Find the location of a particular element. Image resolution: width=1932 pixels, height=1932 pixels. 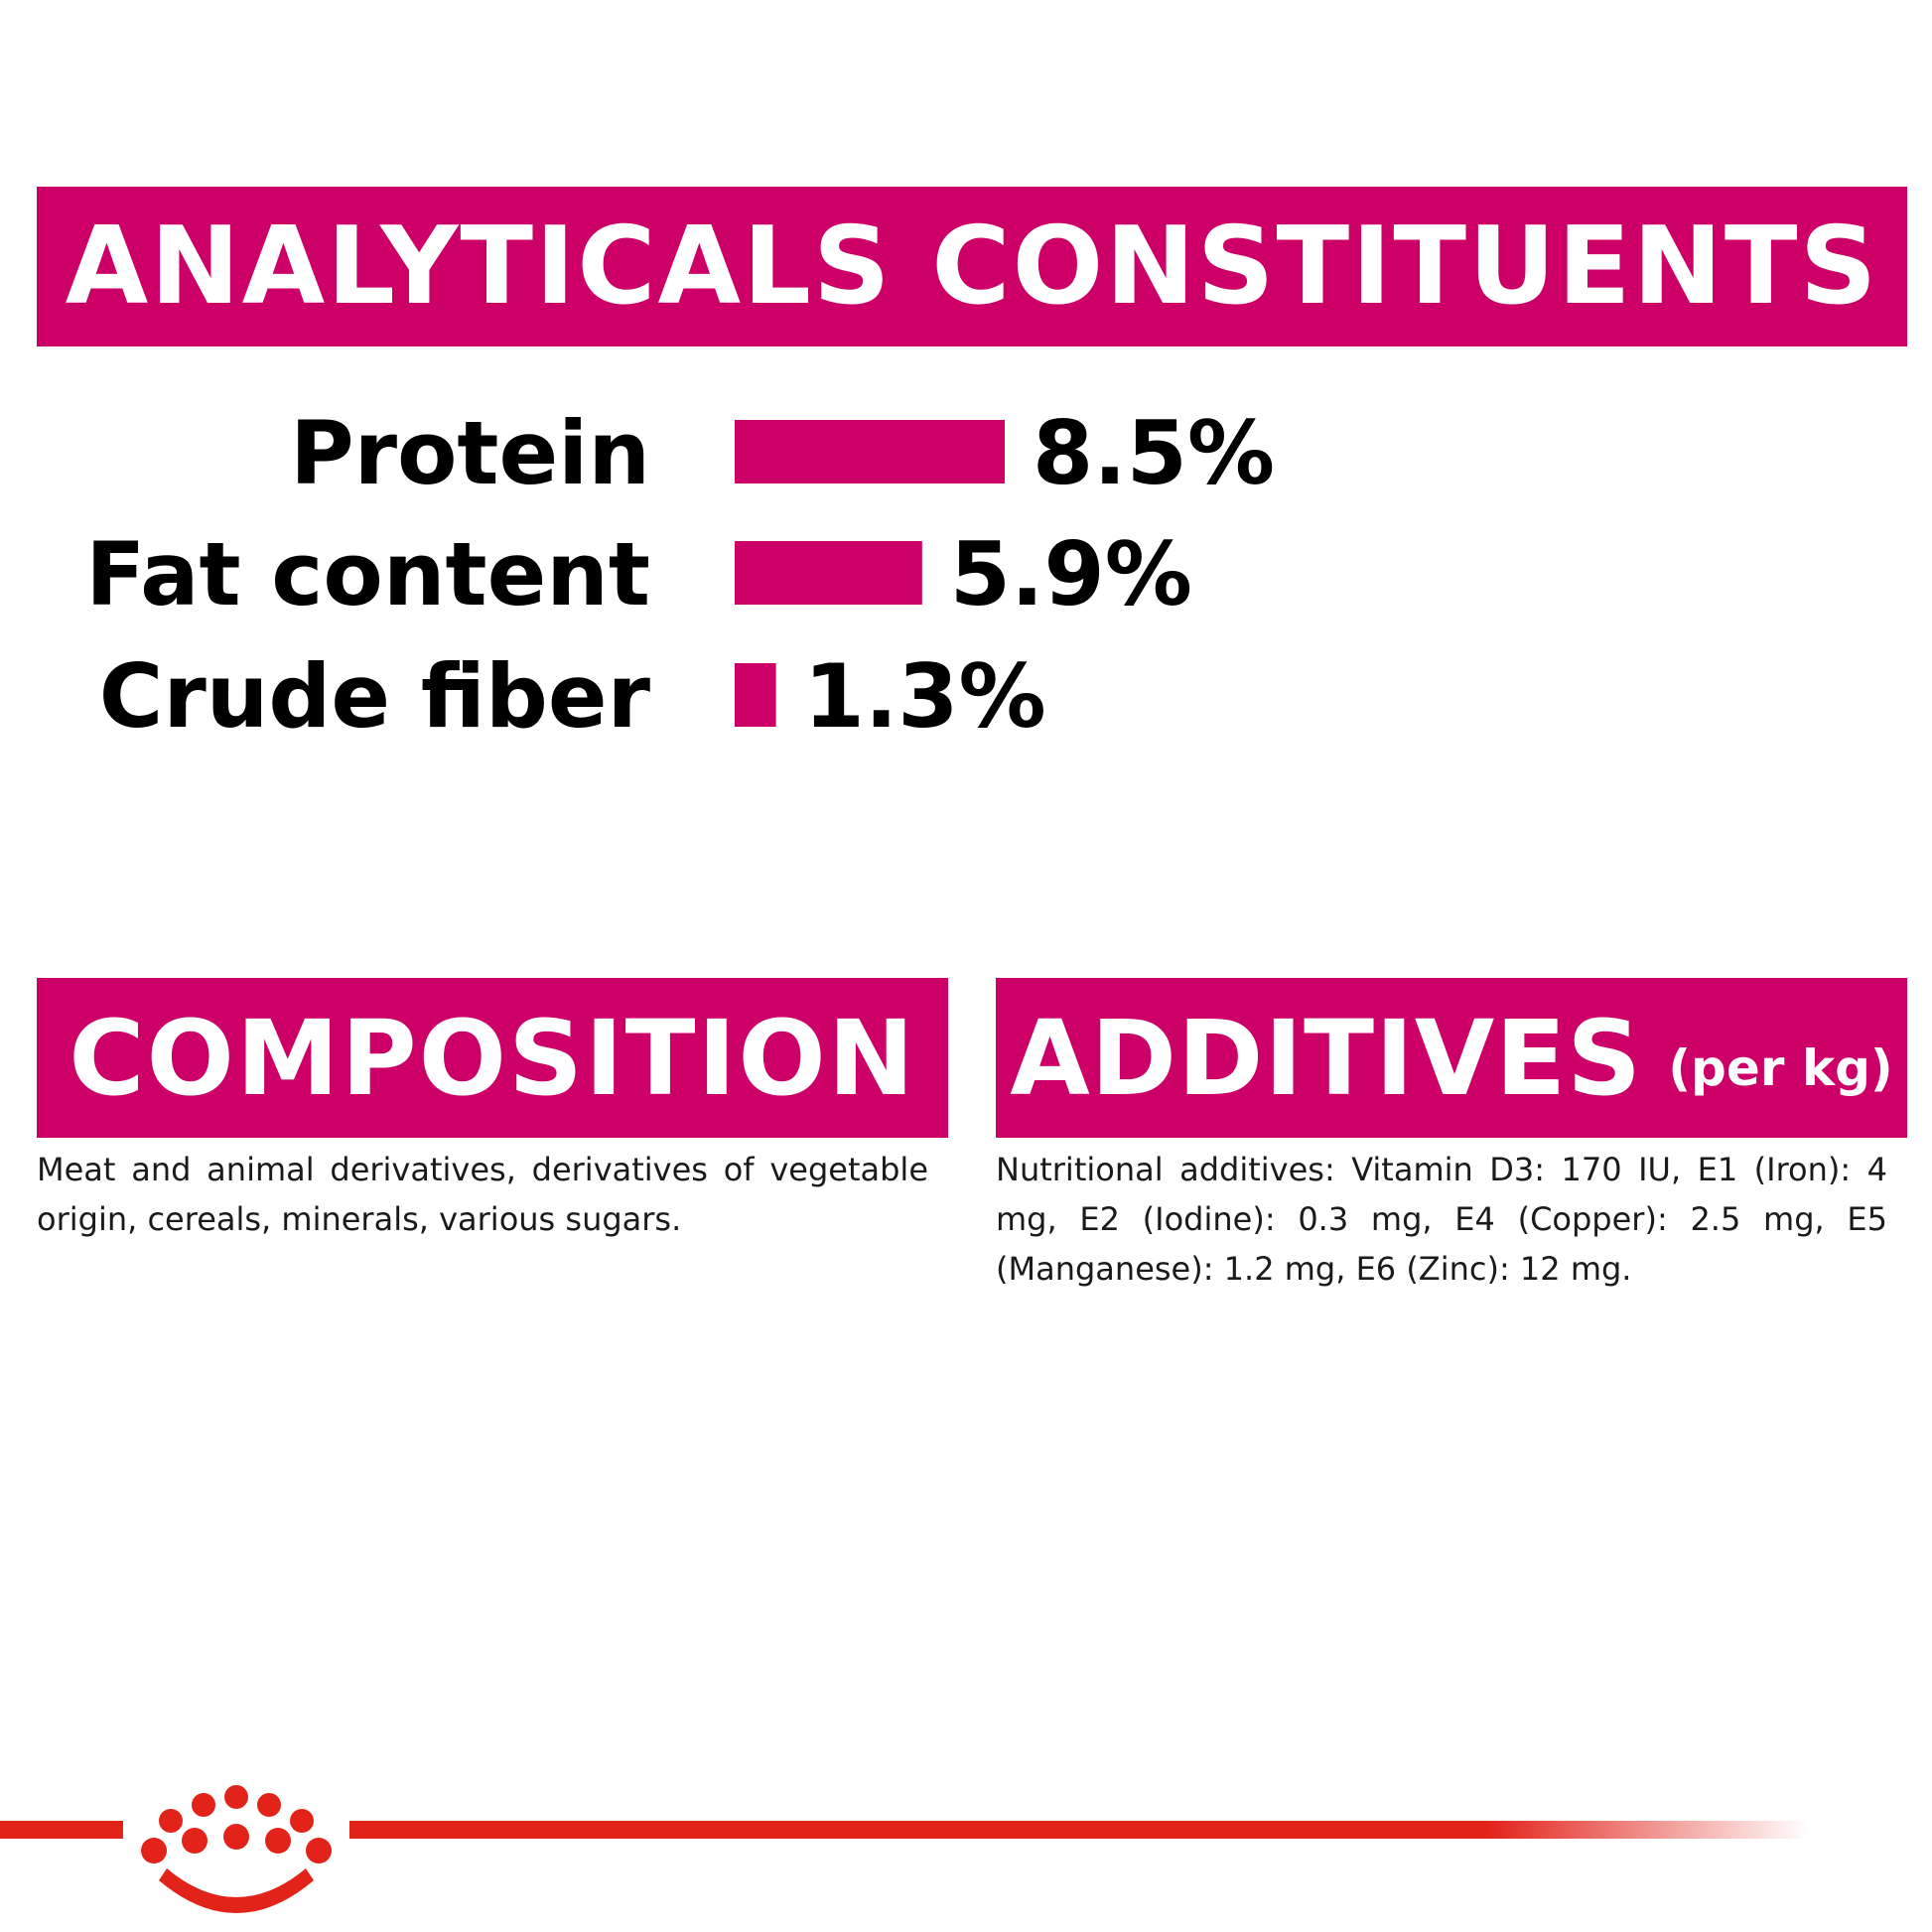

bar-fat-content is located at coordinates (829, 573).